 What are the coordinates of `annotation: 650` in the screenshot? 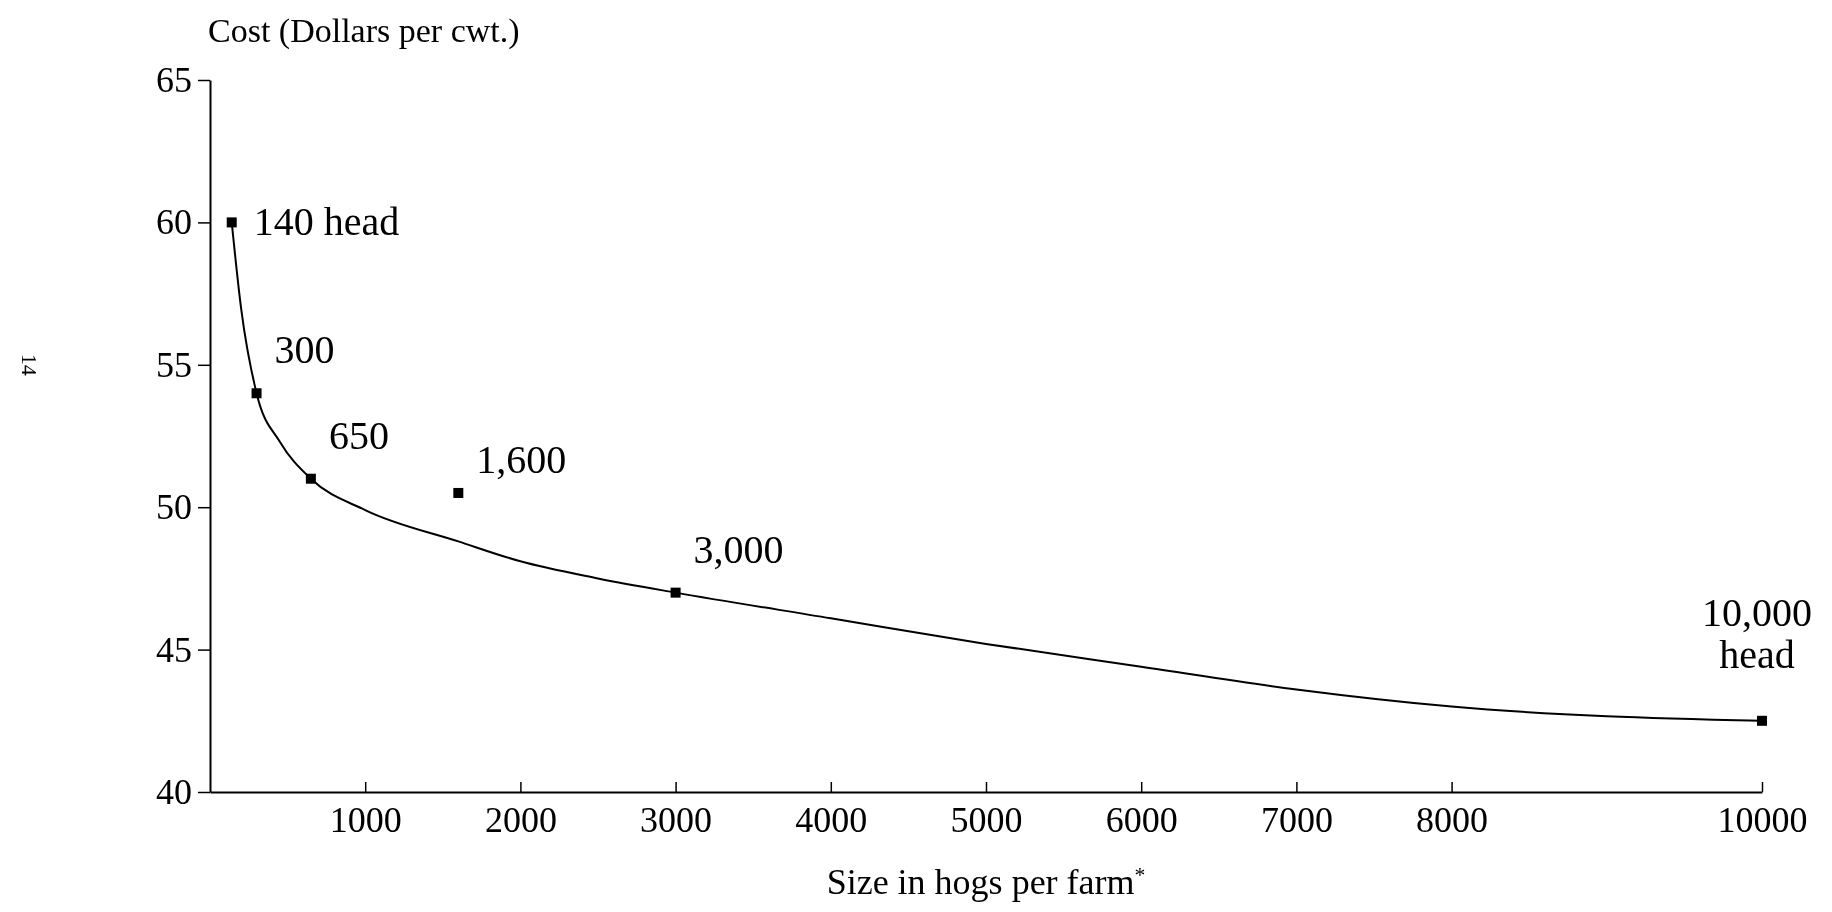 It's located at (358, 435).